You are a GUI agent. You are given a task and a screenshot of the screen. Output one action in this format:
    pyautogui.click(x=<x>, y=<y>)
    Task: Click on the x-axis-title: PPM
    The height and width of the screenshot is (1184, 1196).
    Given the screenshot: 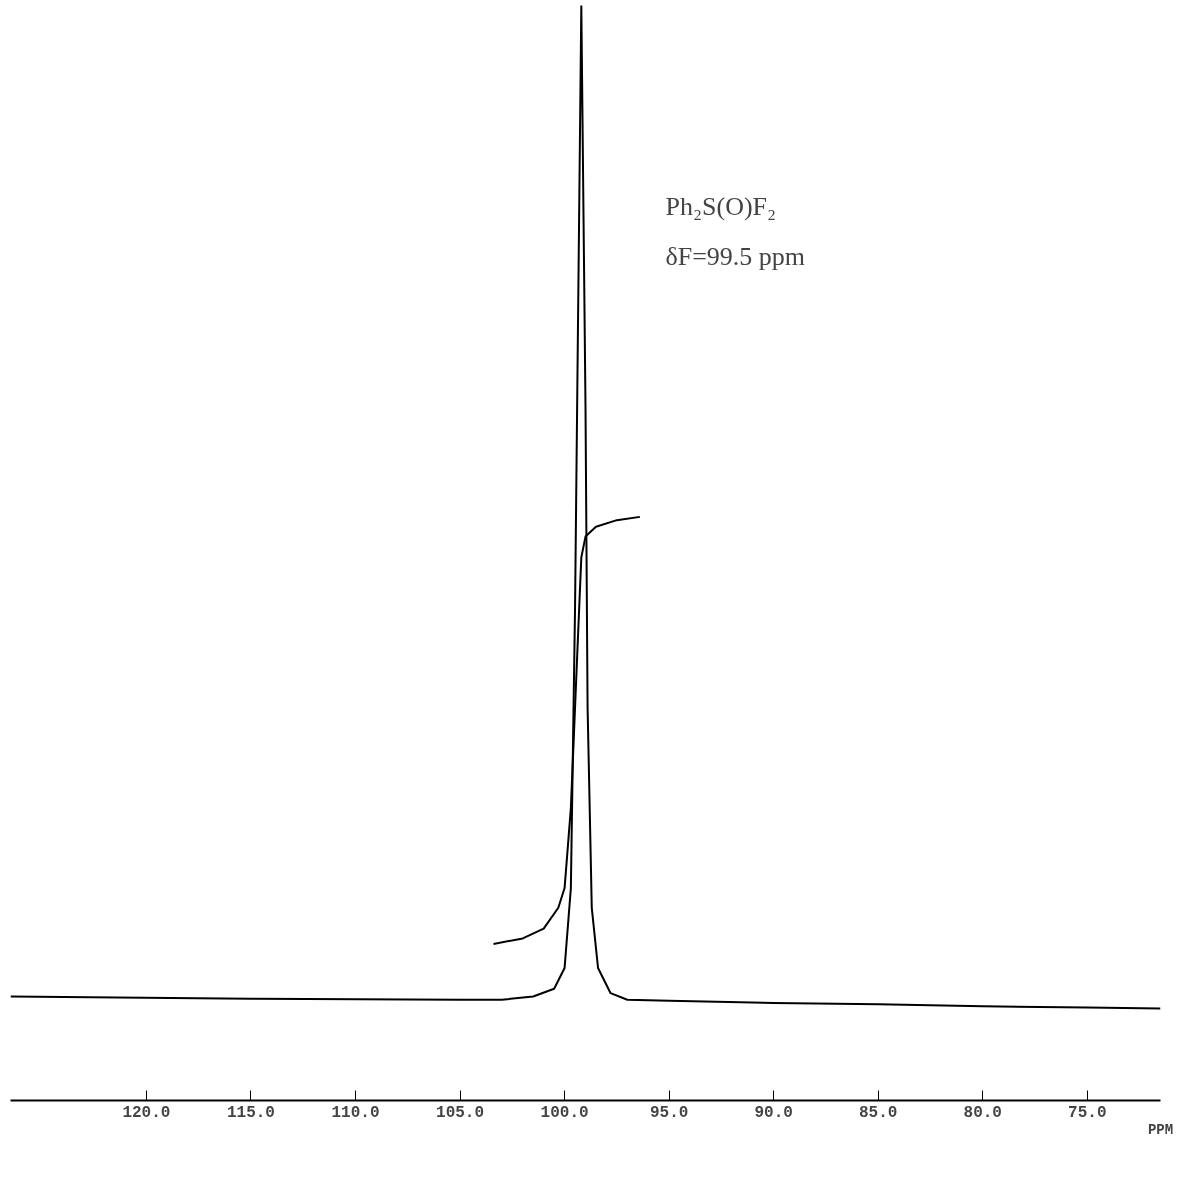 What is the action you would take?
    pyautogui.click(x=1160, y=1129)
    